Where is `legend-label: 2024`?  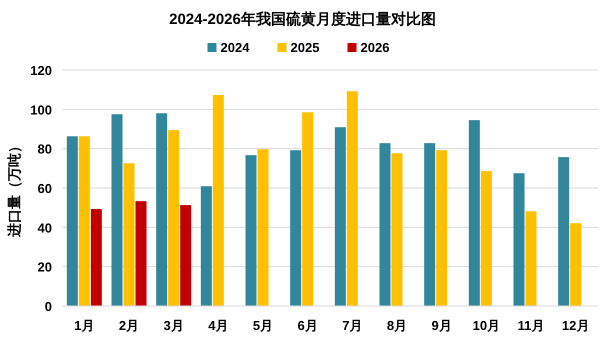
legend-label: 2024 is located at coordinates (235, 47).